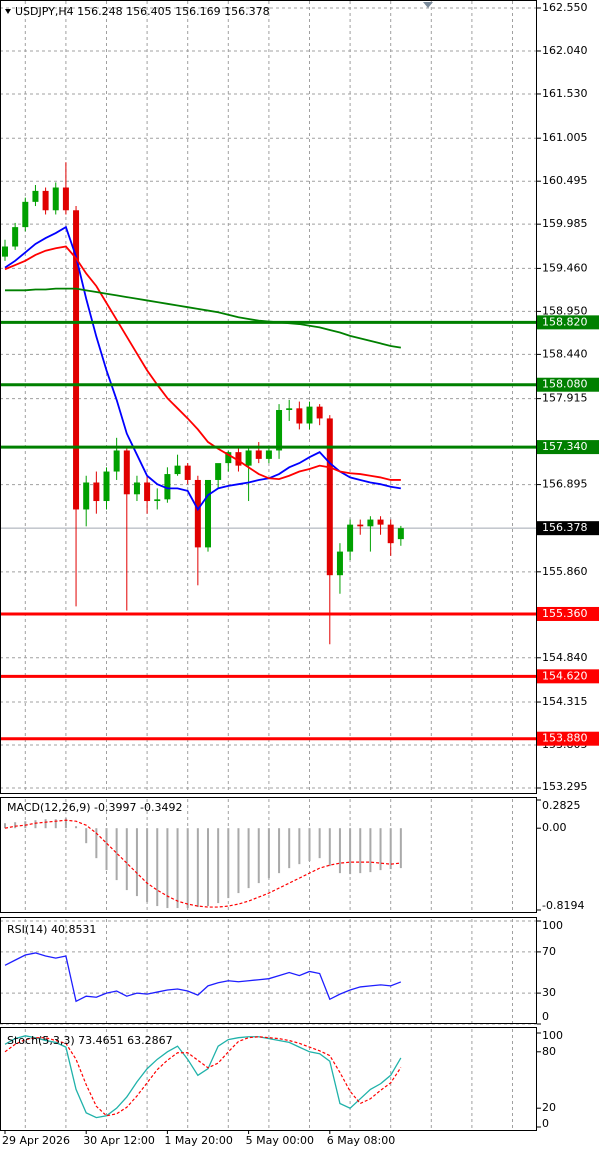  What do you see at coordinates (565, 675) in the screenshot?
I see `level-label: 154.620` at bounding box center [565, 675].